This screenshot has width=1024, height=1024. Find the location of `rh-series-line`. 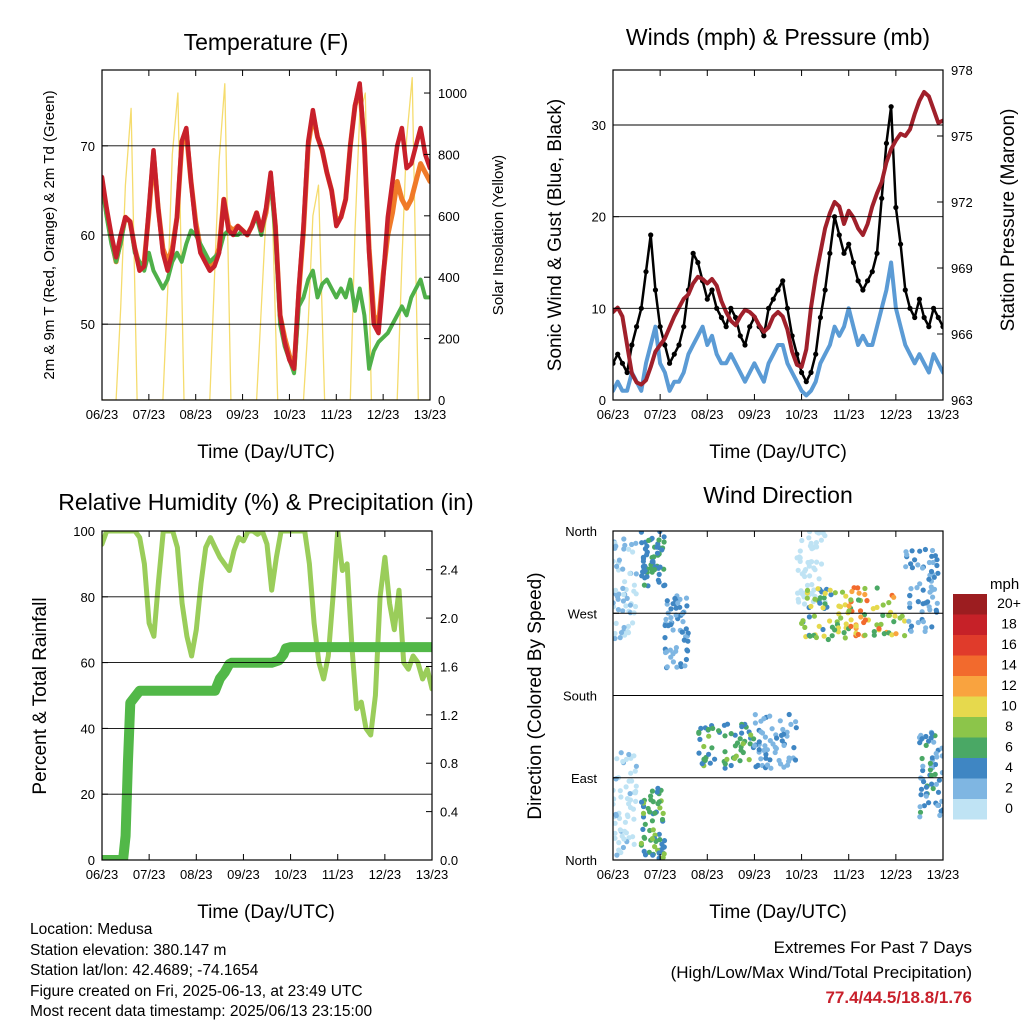

rh-series-line is located at coordinates (267, 634).